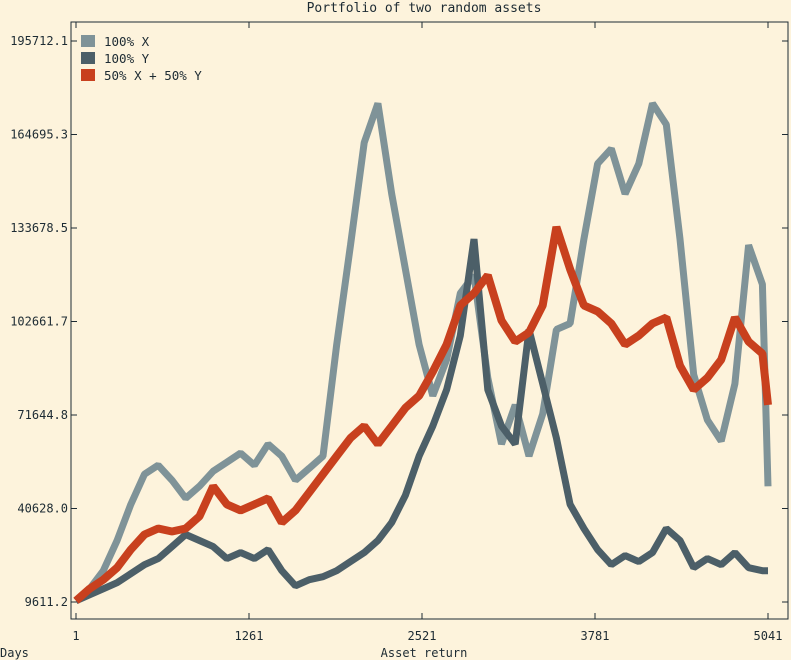  What do you see at coordinates (424, 8) in the screenshot?
I see `chart-title: Portfolio of two random assets` at bounding box center [424, 8].